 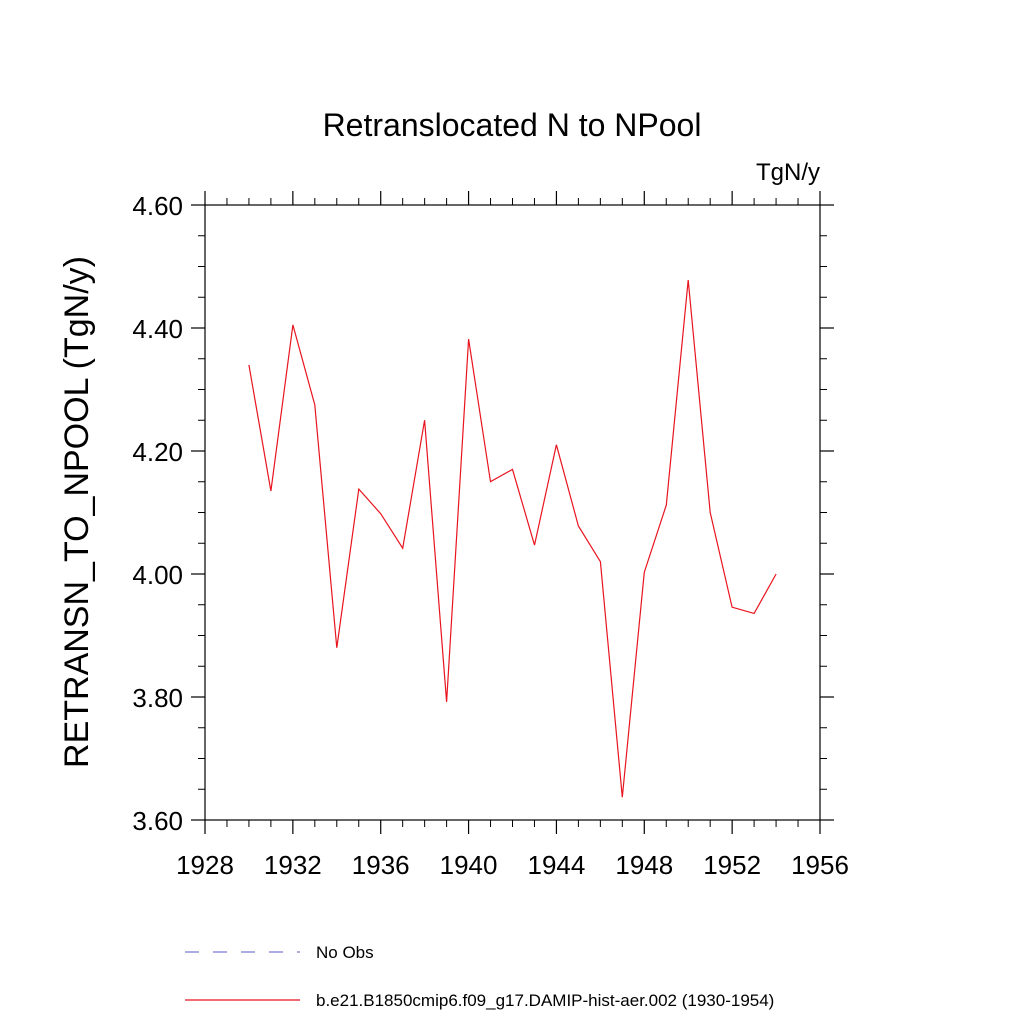 I want to click on y-tick-label: 3.80, so click(x=157, y=698).